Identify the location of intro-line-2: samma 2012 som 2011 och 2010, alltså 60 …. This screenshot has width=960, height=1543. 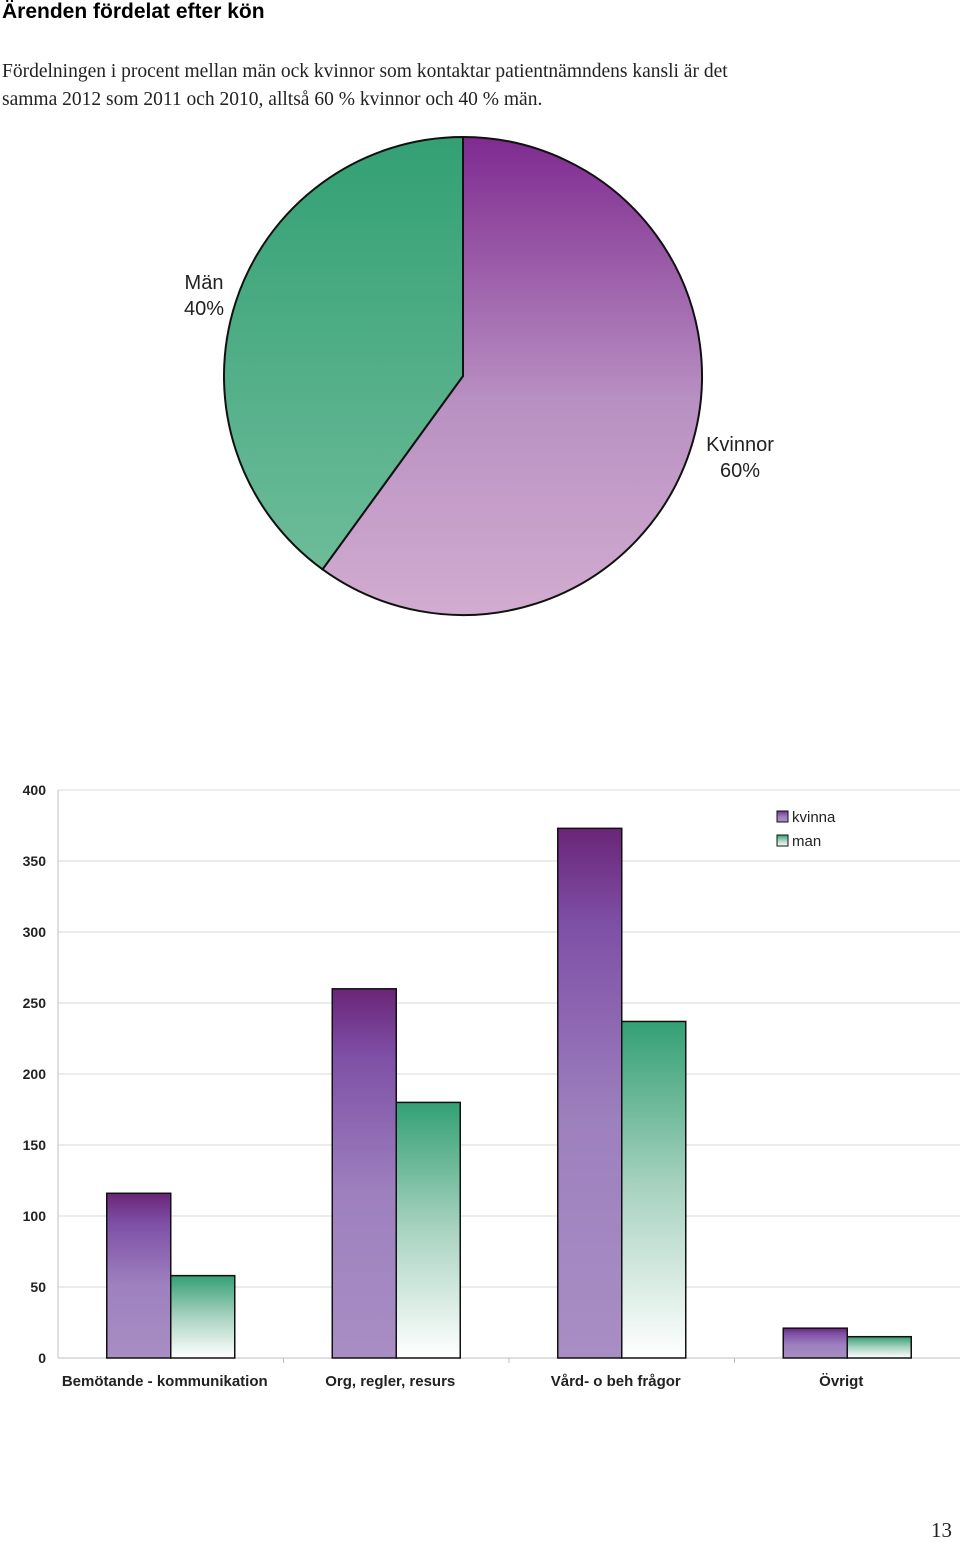
(272, 99).